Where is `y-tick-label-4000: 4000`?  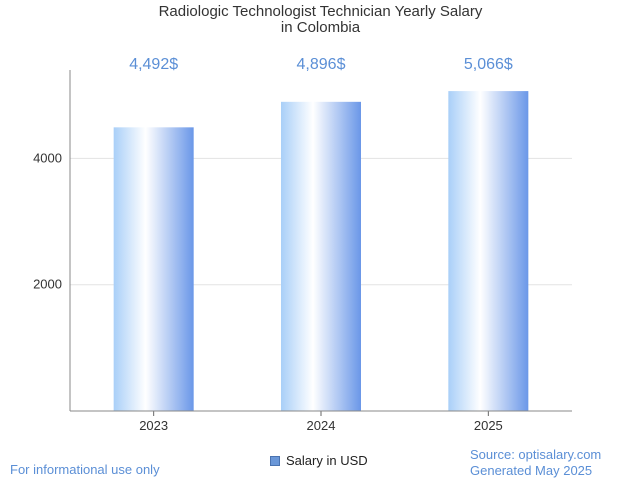 y-tick-label-4000: 4000 is located at coordinates (47, 157).